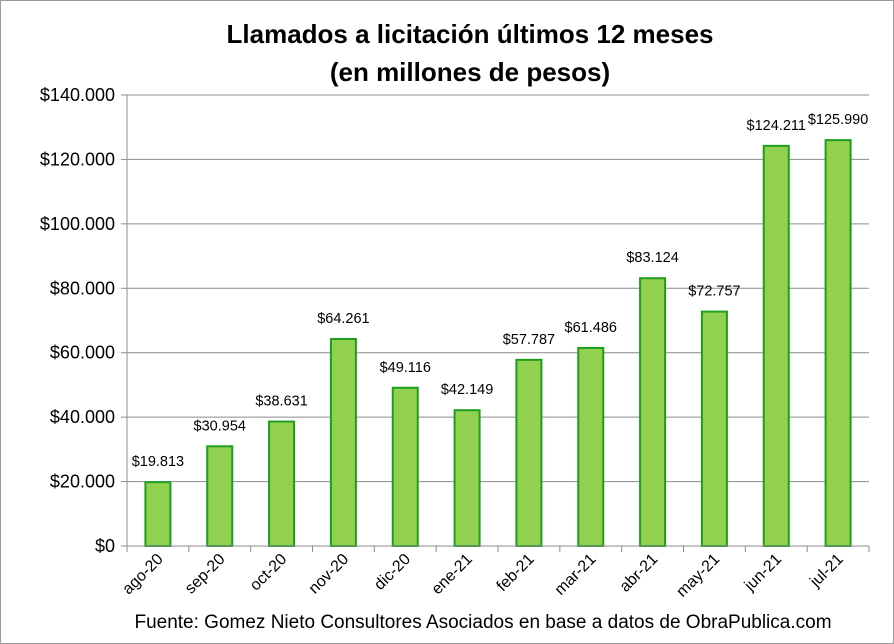 Image resolution: width=894 pixels, height=644 pixels. Describe the element at coordinates (77, 95) in the screenshot. I see `y-tick-label: $140.000` at that location.